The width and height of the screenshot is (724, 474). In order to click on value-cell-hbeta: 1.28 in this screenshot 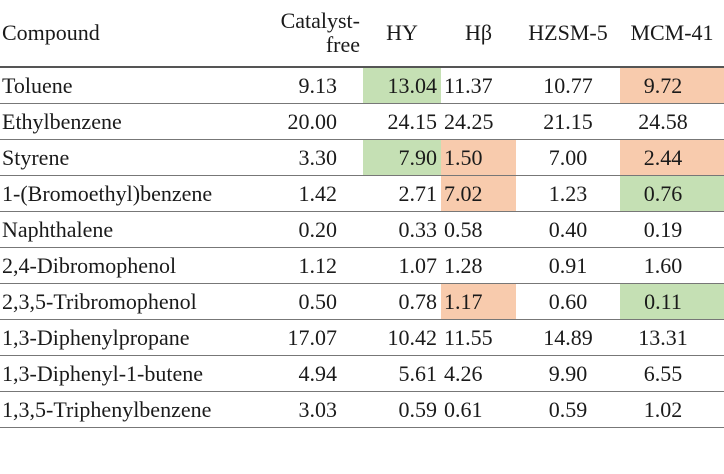, I will do `click(478, 265)`.